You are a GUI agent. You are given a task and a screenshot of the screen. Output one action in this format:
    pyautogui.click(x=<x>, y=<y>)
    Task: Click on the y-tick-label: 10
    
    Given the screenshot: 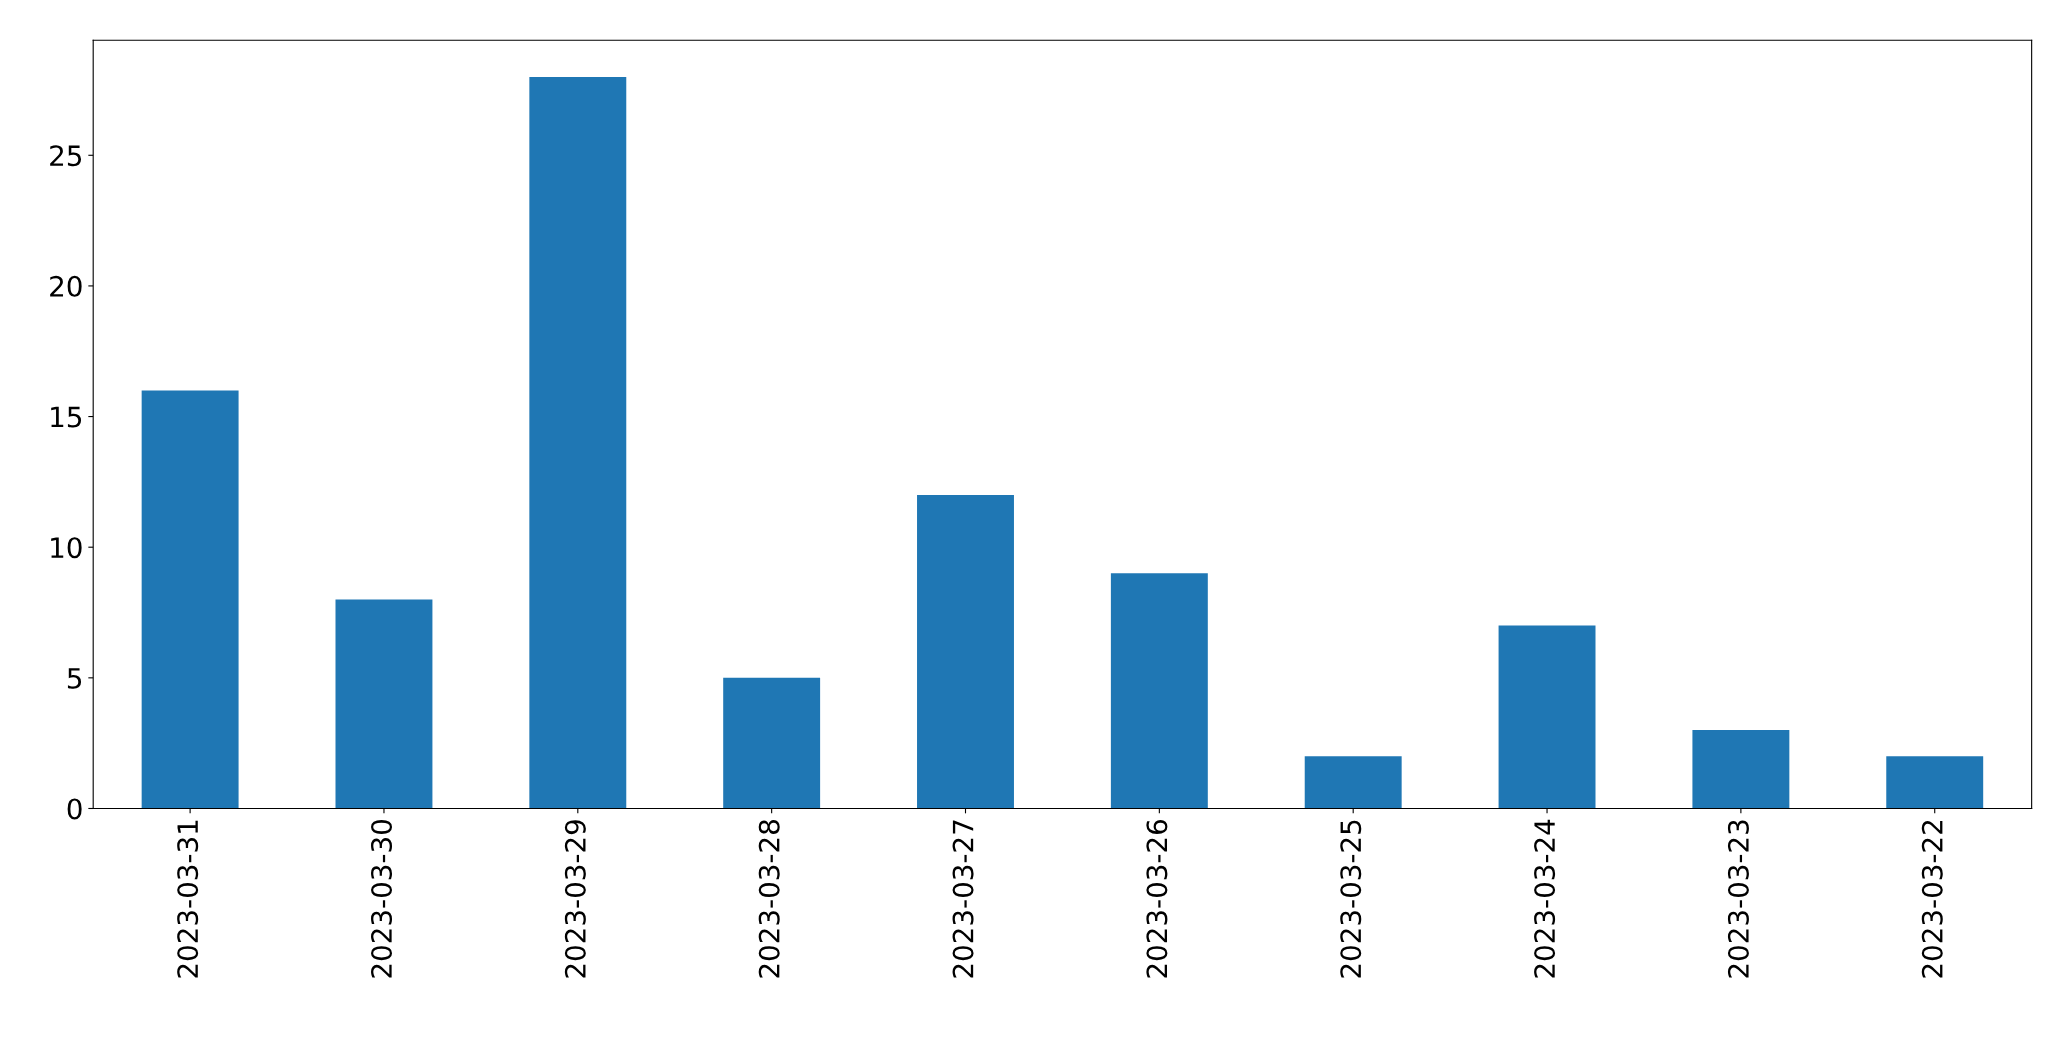 What is the action you would take?
    pyautogui.click(x=66, y=548)
    